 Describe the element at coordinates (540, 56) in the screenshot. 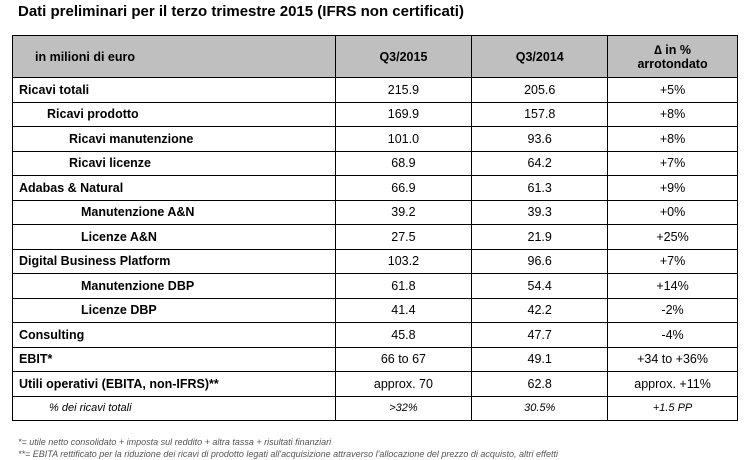

I see `header-q3-2014: Q3/2014` at that location.